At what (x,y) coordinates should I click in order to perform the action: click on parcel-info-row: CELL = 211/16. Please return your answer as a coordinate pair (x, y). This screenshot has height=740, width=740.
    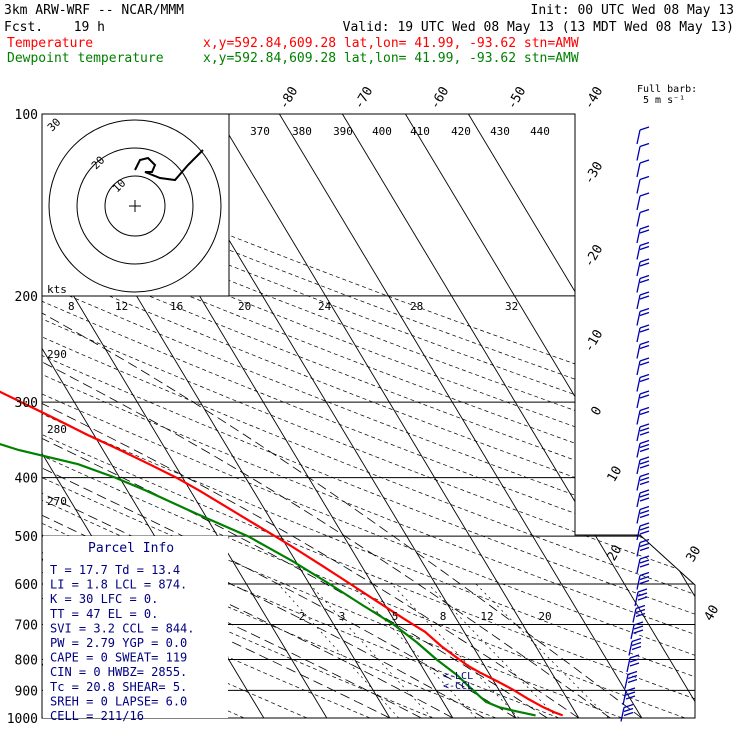
    Looking at the image, I should click on (97, 716).